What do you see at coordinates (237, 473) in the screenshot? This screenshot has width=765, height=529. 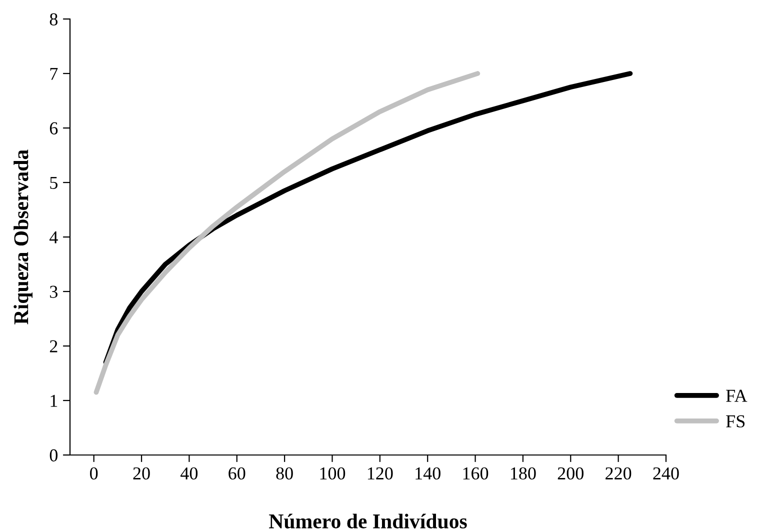 I see `x-tick-label: 60` at bounding box center [237, 473].